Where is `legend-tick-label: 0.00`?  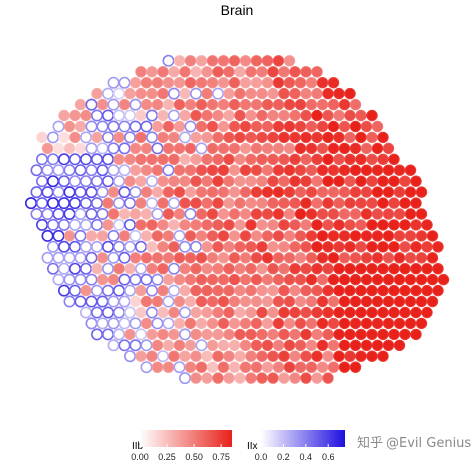
legend-tick-label: 0.00 is located at coordinates (140, 457).